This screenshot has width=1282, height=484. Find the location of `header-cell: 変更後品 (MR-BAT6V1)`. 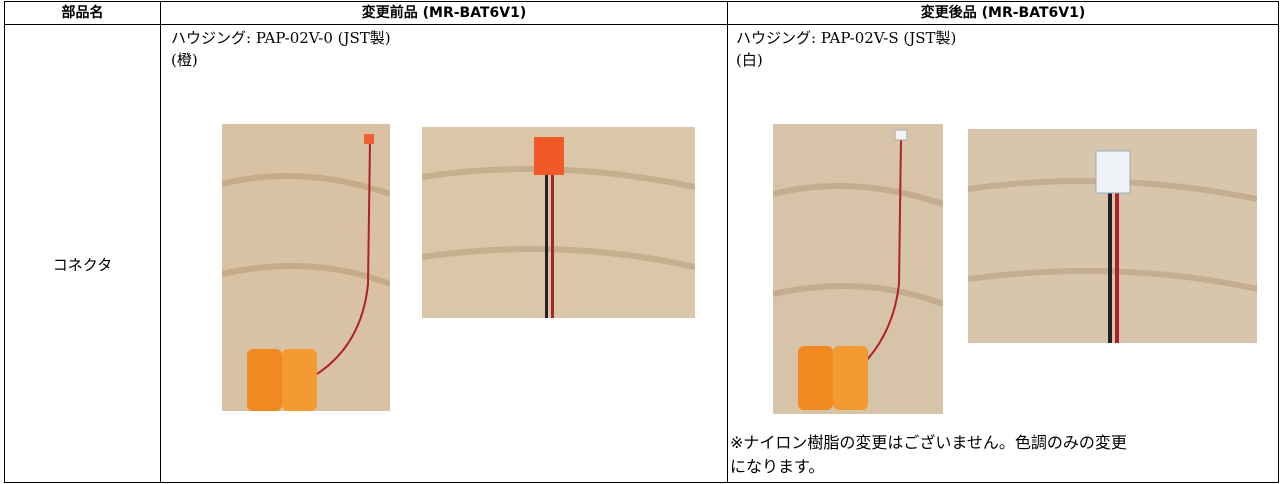

header-cell: 変更後品 (MR-BAT6V1) is located at coordinates (1003, 13).